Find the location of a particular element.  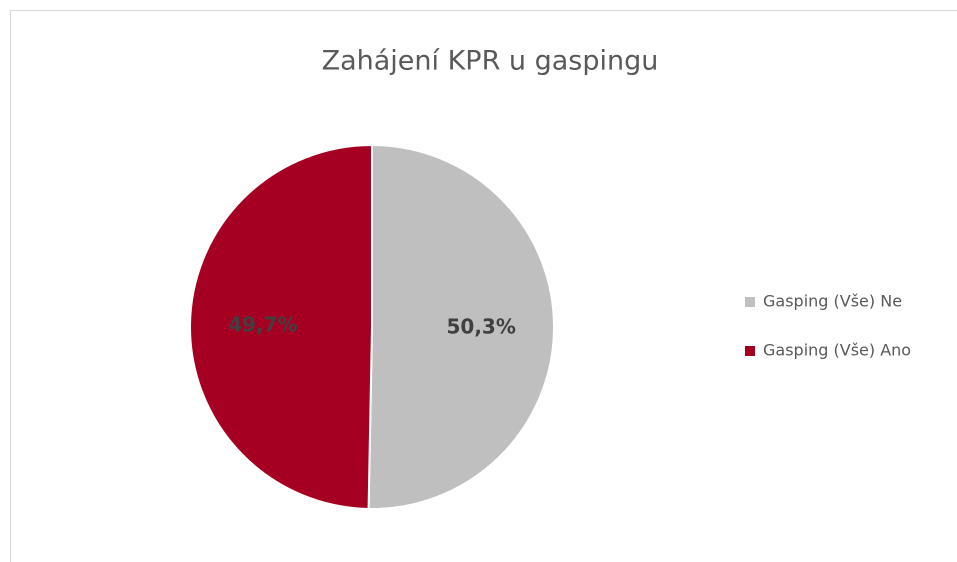

legend-label: Gasping (Vše) Ano is located at coordinates (837, 350).